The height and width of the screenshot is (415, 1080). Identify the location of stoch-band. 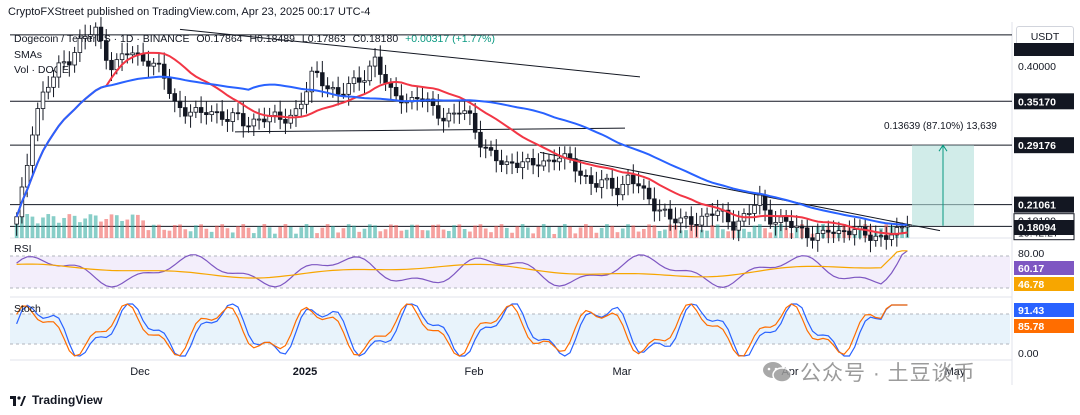
(510, 329).